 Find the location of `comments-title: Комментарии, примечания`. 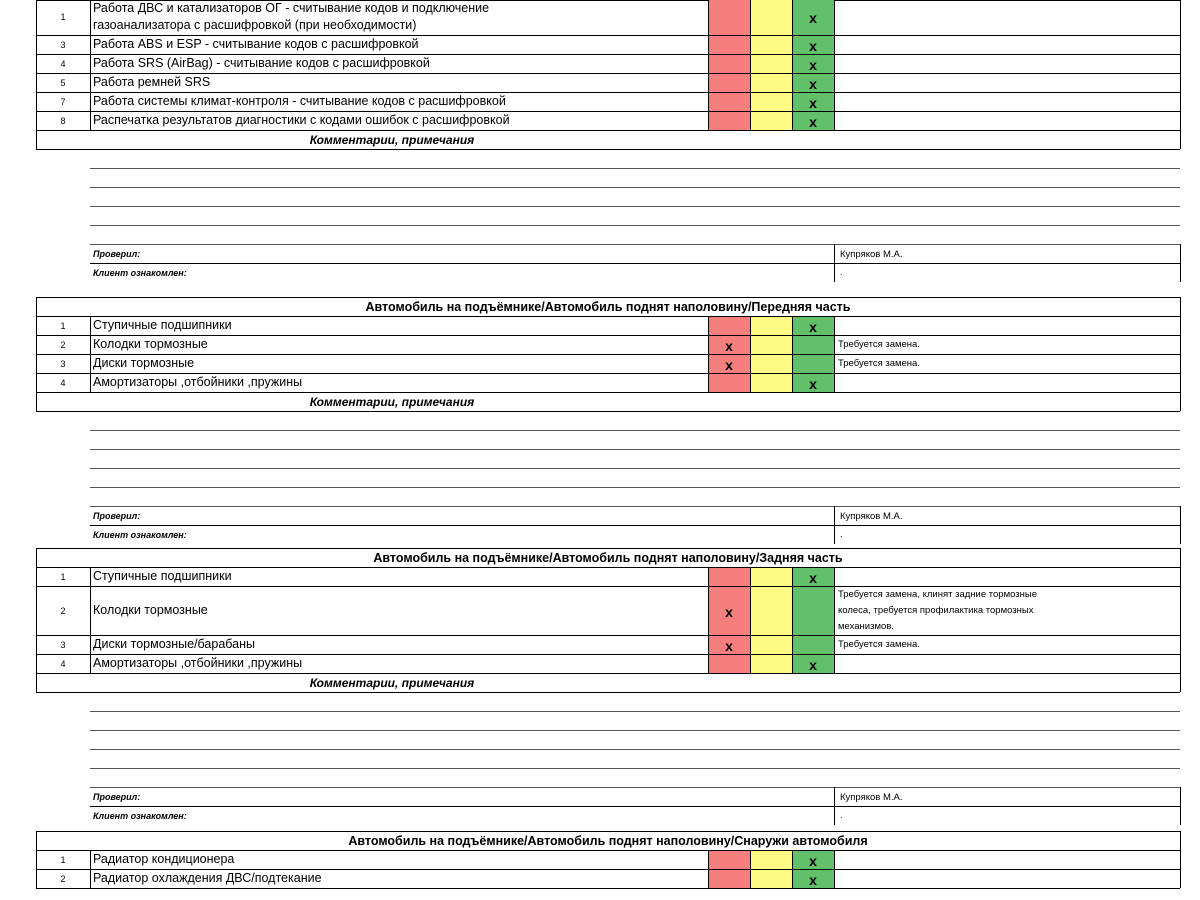

comments-title: Комментарии, примечания is located at coordinates (392, 402).